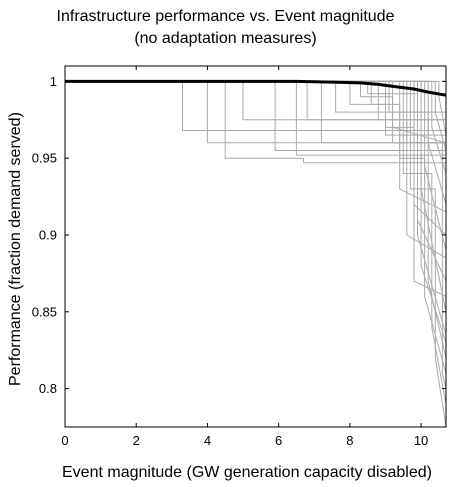 The image size is (451, 487). What do you see at coordinates (15, 249) in the screenshot?
I see `y-axis-label: Performance (fraction demand served)` at bounding box center [15, 249].